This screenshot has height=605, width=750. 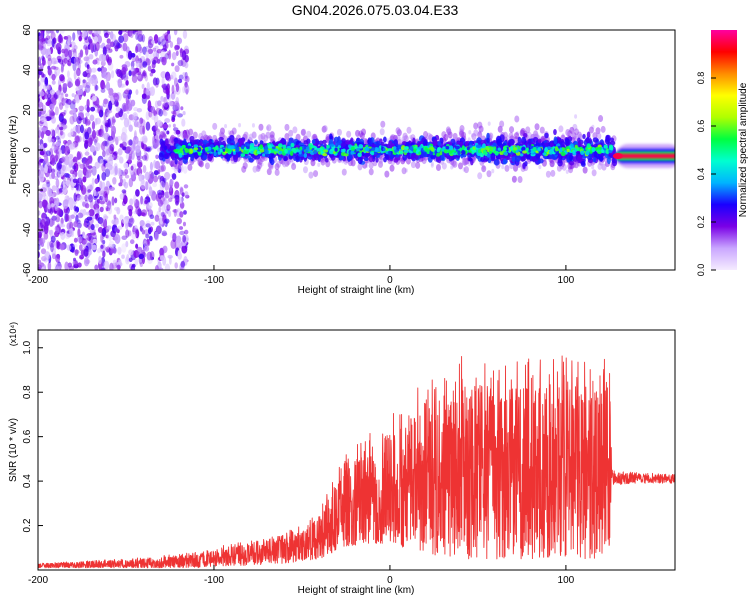 What do you see at coordinates (618, 156) in the screenshot?
I see `trail-head` at bounding box center [618, 156].